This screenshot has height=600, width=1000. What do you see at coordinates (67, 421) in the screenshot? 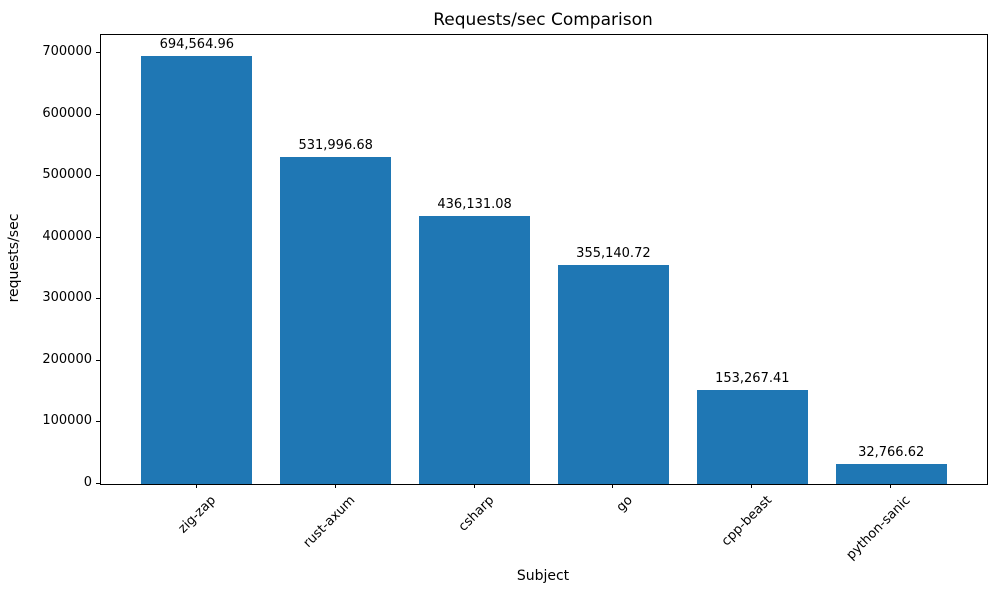
I see `y-tick-label: 100000` at bounding box center [67, 421].